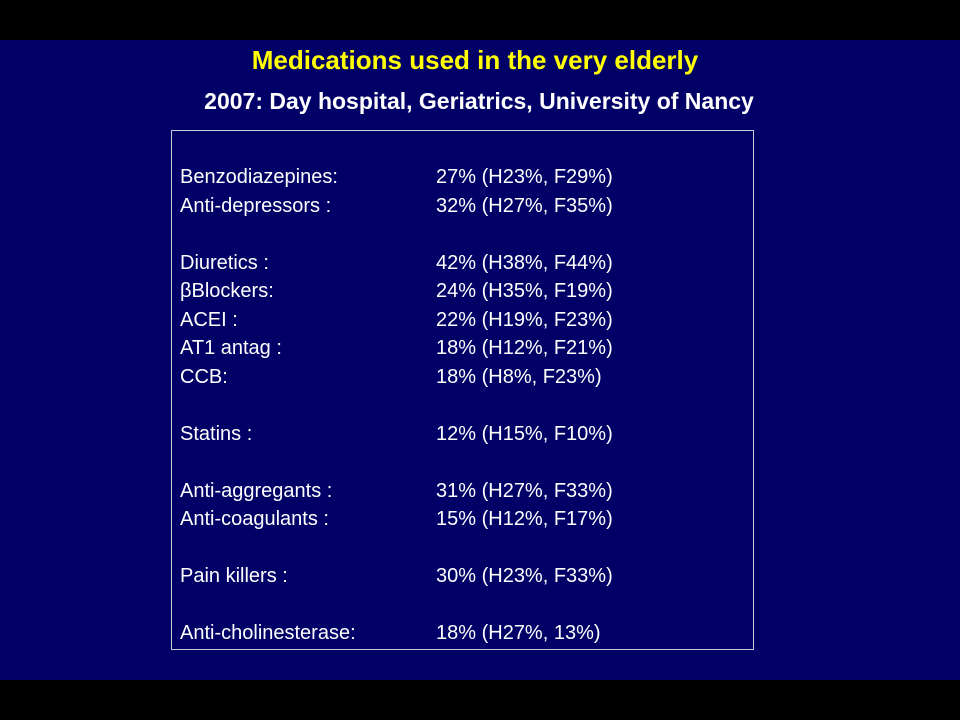 This screenshot has height=720, width=960. I want to click on medication-name: Statins :, so click(216, 433).